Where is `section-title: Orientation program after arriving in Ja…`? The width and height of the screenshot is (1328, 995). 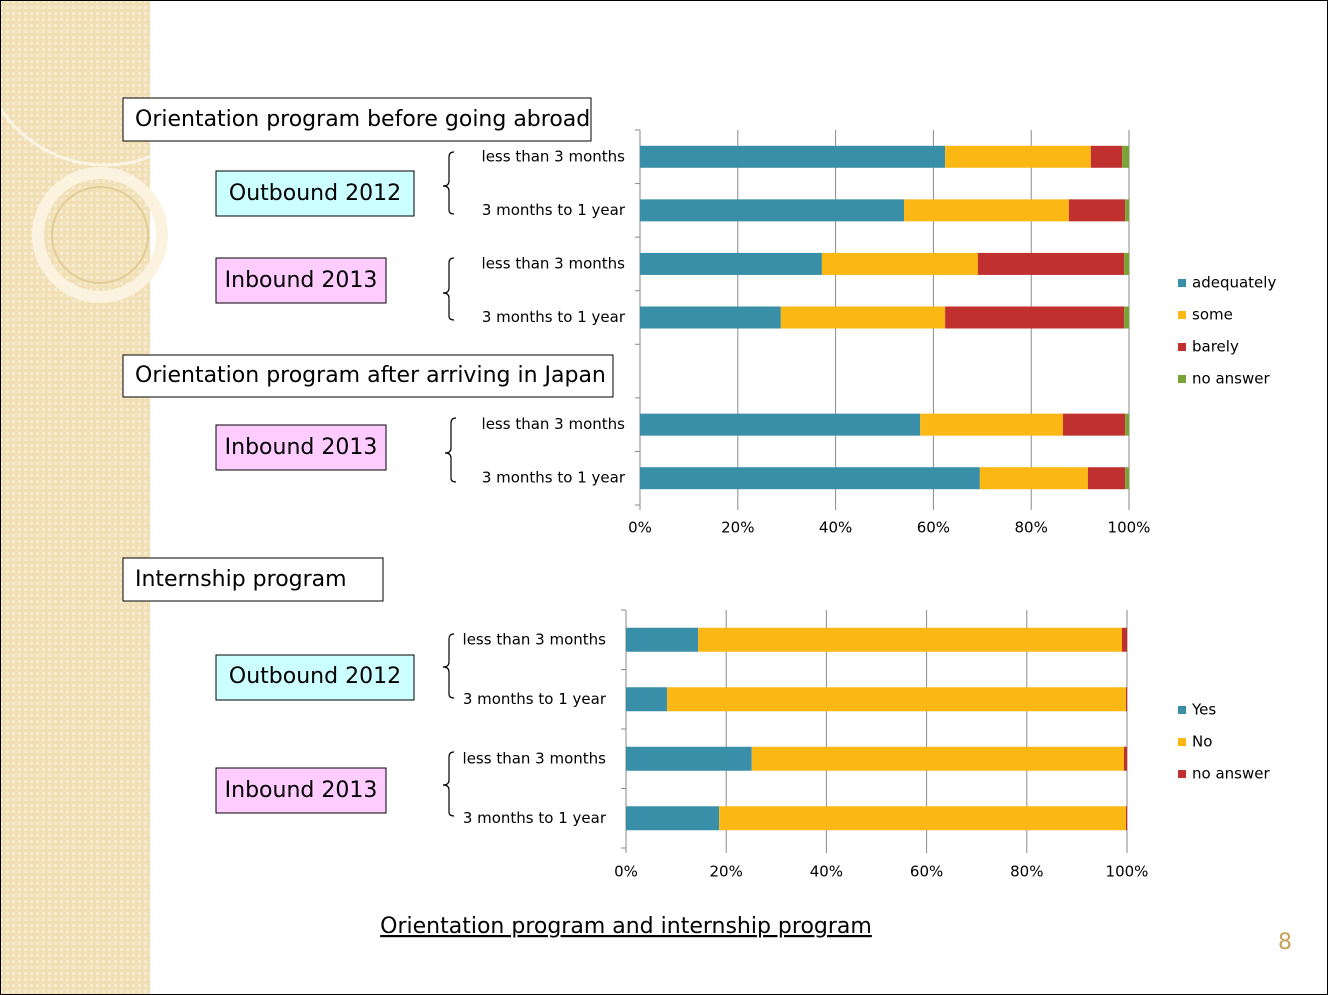
section-title: Orientation program after arriving in Ja… is located at coordinates (370, 375).